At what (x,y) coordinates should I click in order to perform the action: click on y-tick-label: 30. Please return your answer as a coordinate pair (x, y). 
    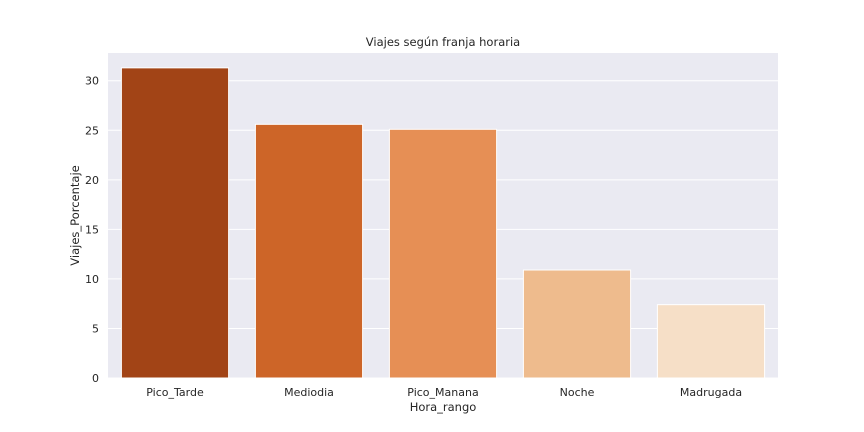
    Looking at the image, I should click on (92, 81).